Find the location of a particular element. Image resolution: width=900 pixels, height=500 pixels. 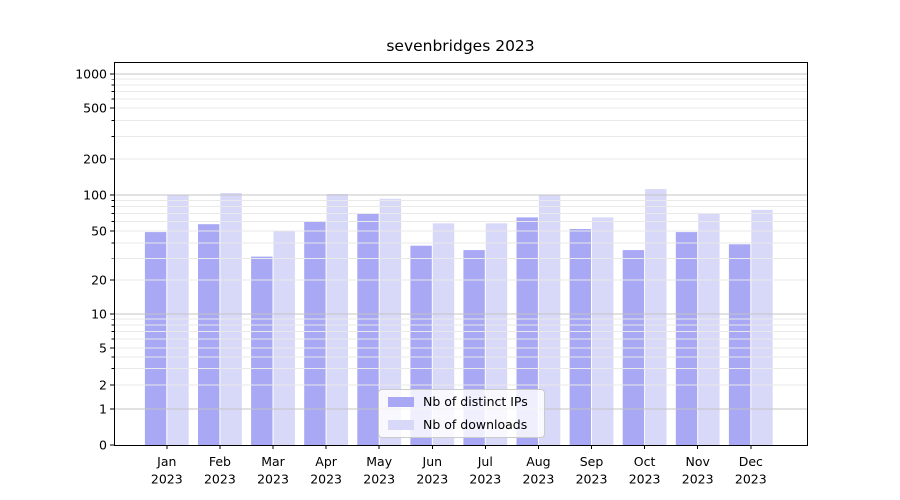

x-tick-label-month: May is located at coordinates (379, 461).